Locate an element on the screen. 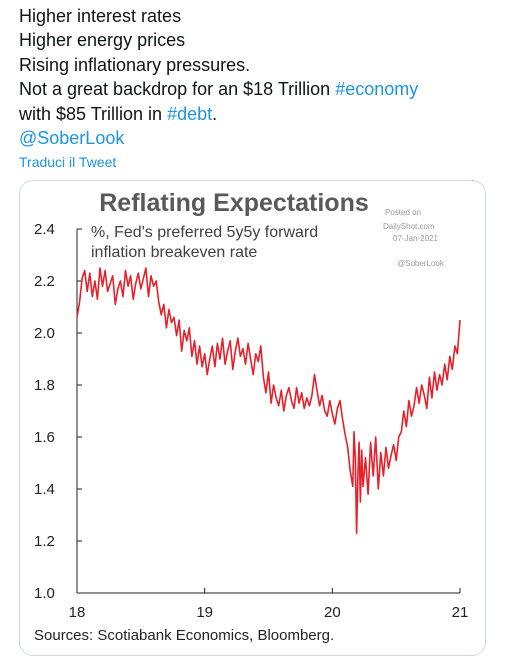 The width and height of the screenshot is (514, 663). watermark-site: DailyShot.com is located at coordinates (409, 226).